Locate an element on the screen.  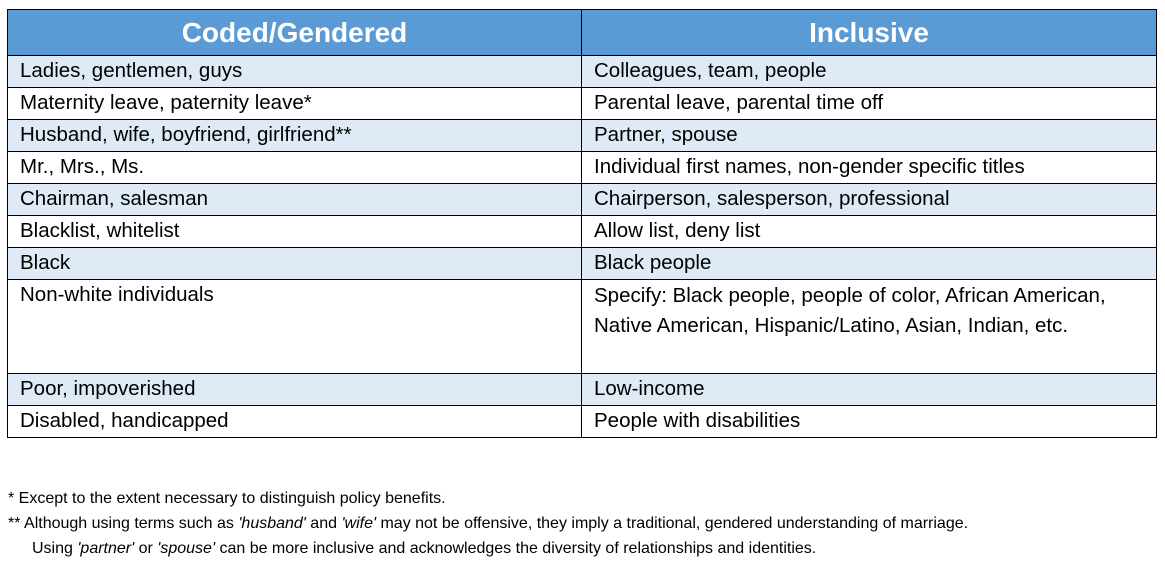
coded-term-cell: Poor, impoverished is located at coordinates (294, 389).